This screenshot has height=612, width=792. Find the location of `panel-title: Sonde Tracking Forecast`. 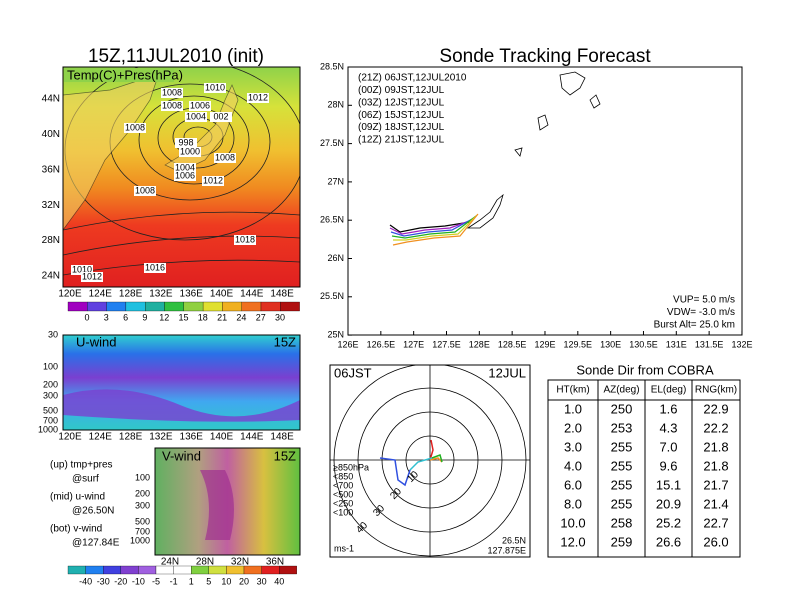

panel-title: Sonde Tracking Forecast is located at coordinates (545, 56).